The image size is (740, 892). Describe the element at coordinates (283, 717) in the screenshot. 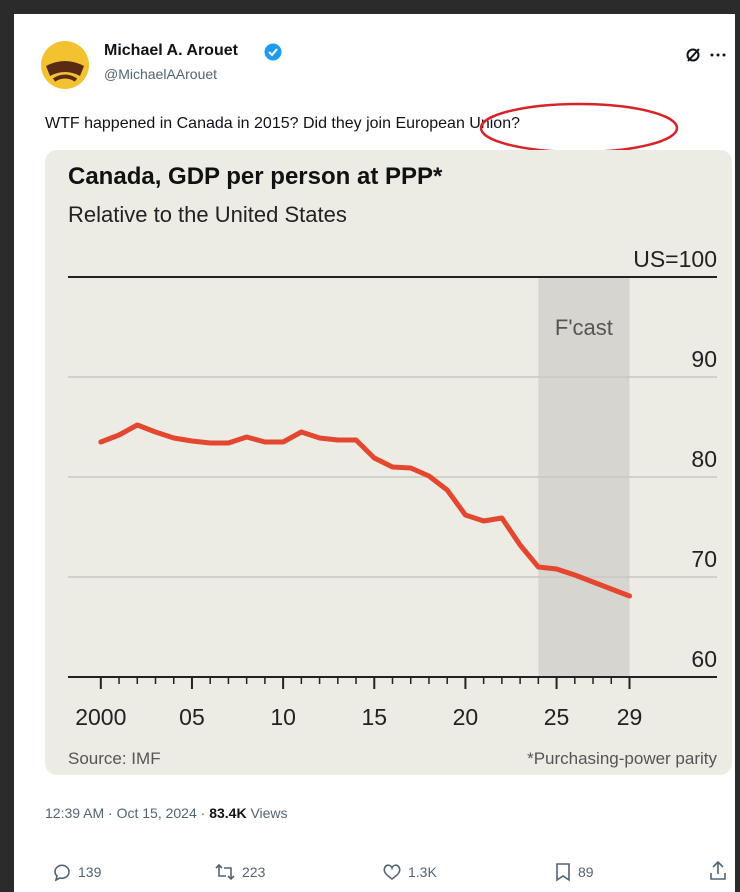

I see `x-tick-label: 10` at that location.